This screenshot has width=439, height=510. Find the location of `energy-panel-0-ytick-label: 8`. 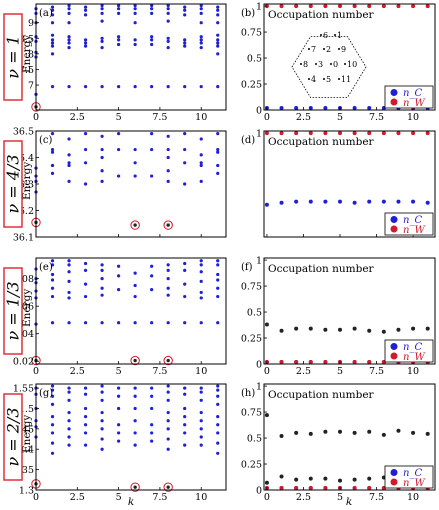

energy-panel-0-ytick-label: 8 is located at coordinates (31, 54).